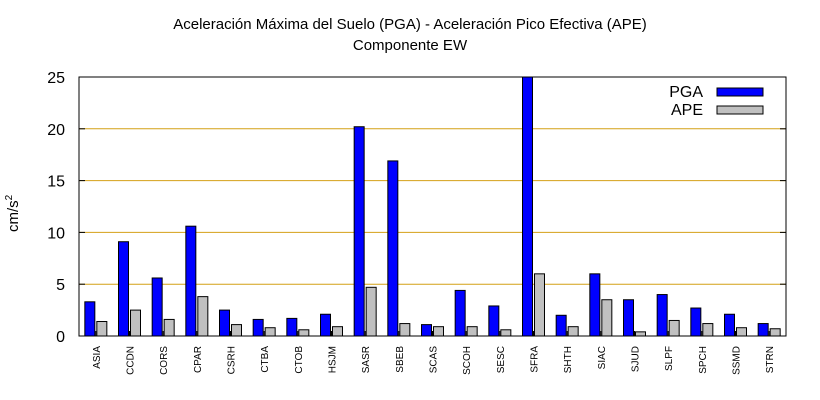 The width and height of the screenshot is (820, 400). What do you see at coordinates (467, 360) in the screenshot?
I see `x-tick-label: SCOH` at bounding box center [467, 360].